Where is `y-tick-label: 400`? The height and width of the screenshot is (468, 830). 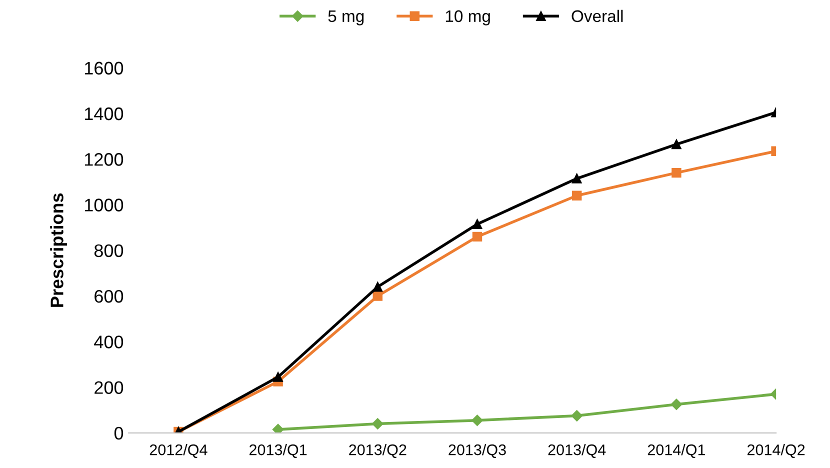
y-tick-label: 400 is located at coordinates (109, 342).